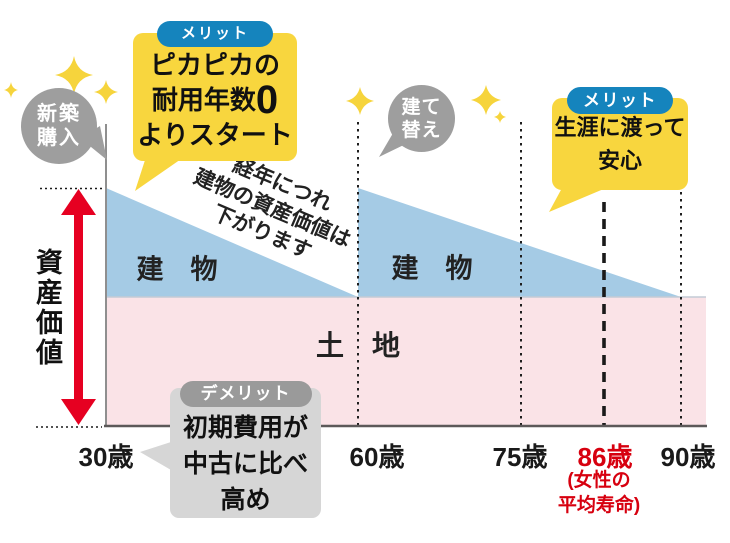 Image resolution: width=730 pixels, height=543 pixels. What do you see at coordinates (59, 114) in the screenshot?
I see `new-purchase-line: 新築` at bounding box center [59, 114].